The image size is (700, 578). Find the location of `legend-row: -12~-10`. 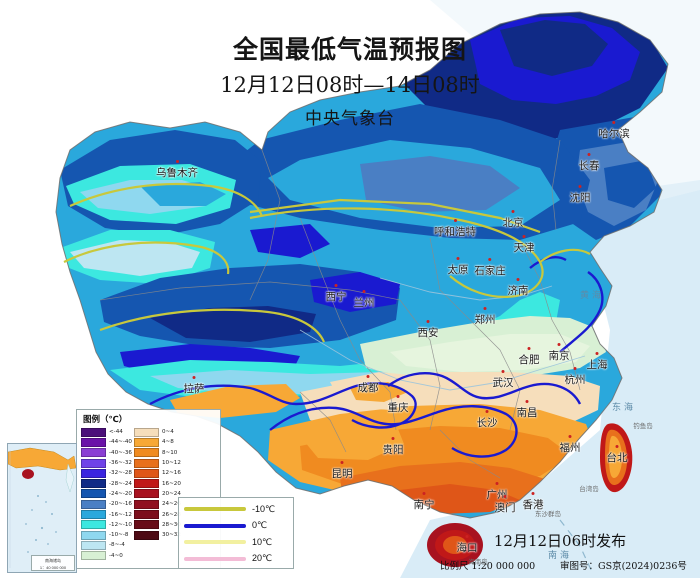

legend-row: -12~-10 is located at coordinates (106, 525).